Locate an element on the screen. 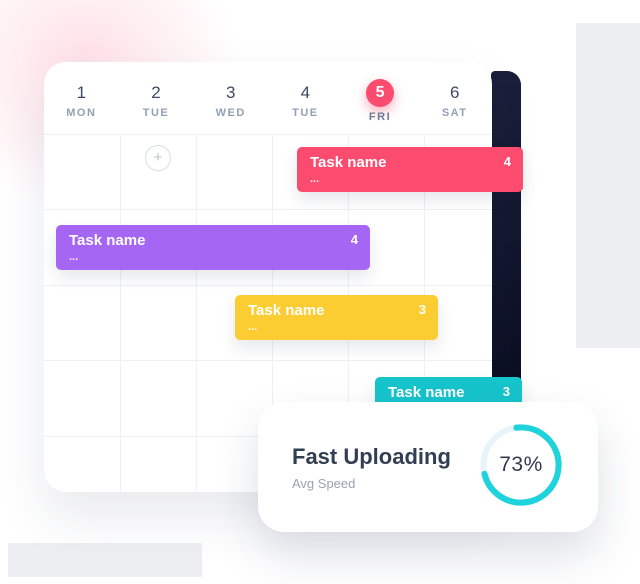 The width and height of the screenshot is (640, 584). upload-stat-card: Fast Uploading Avg Speed 73% is located at coordinates (428, 467).